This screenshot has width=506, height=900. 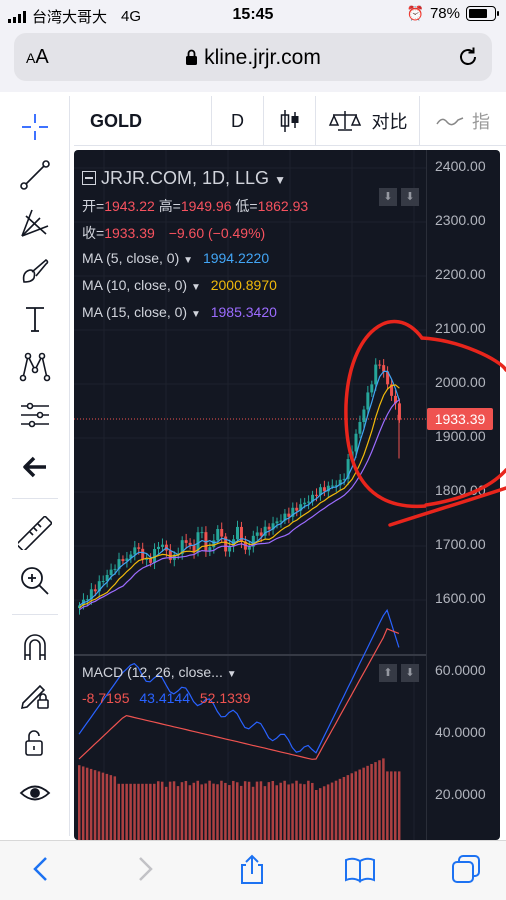 What do you see at coordinates (143, 121) in the screenshot?
I see `symbol-selector: GOLD` at bounding box center [143, 121].